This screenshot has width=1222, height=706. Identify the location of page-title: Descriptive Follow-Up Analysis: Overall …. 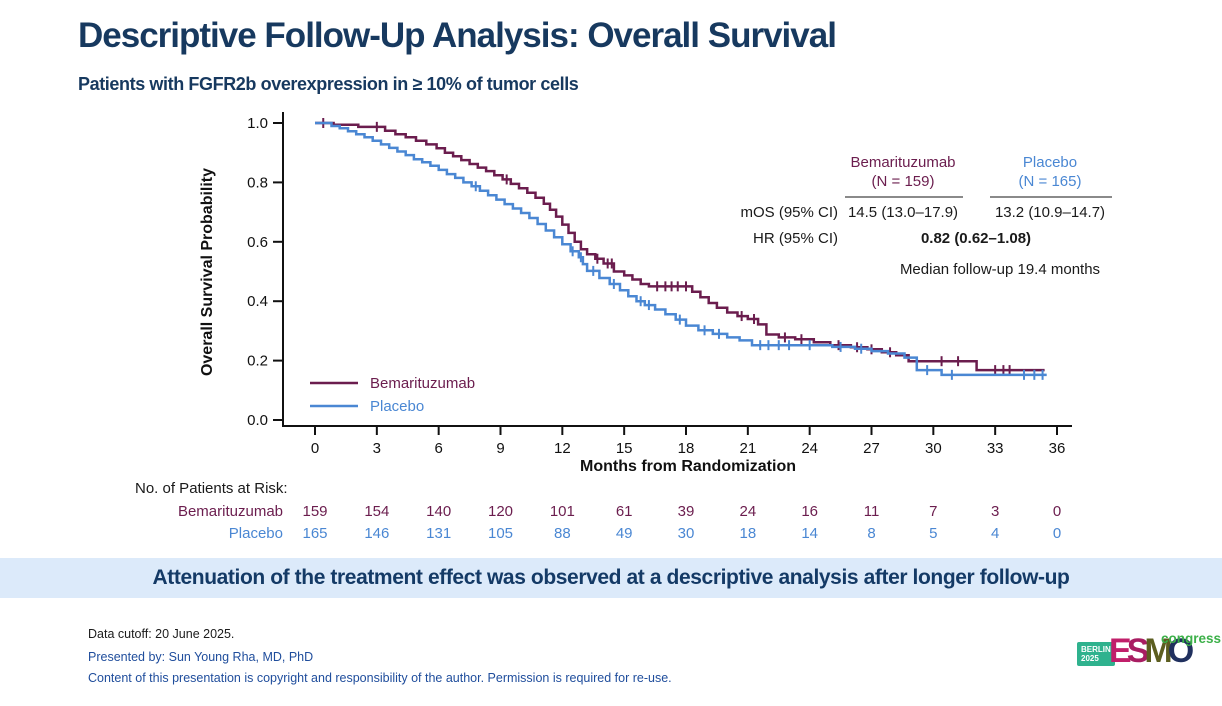
(457, 35).